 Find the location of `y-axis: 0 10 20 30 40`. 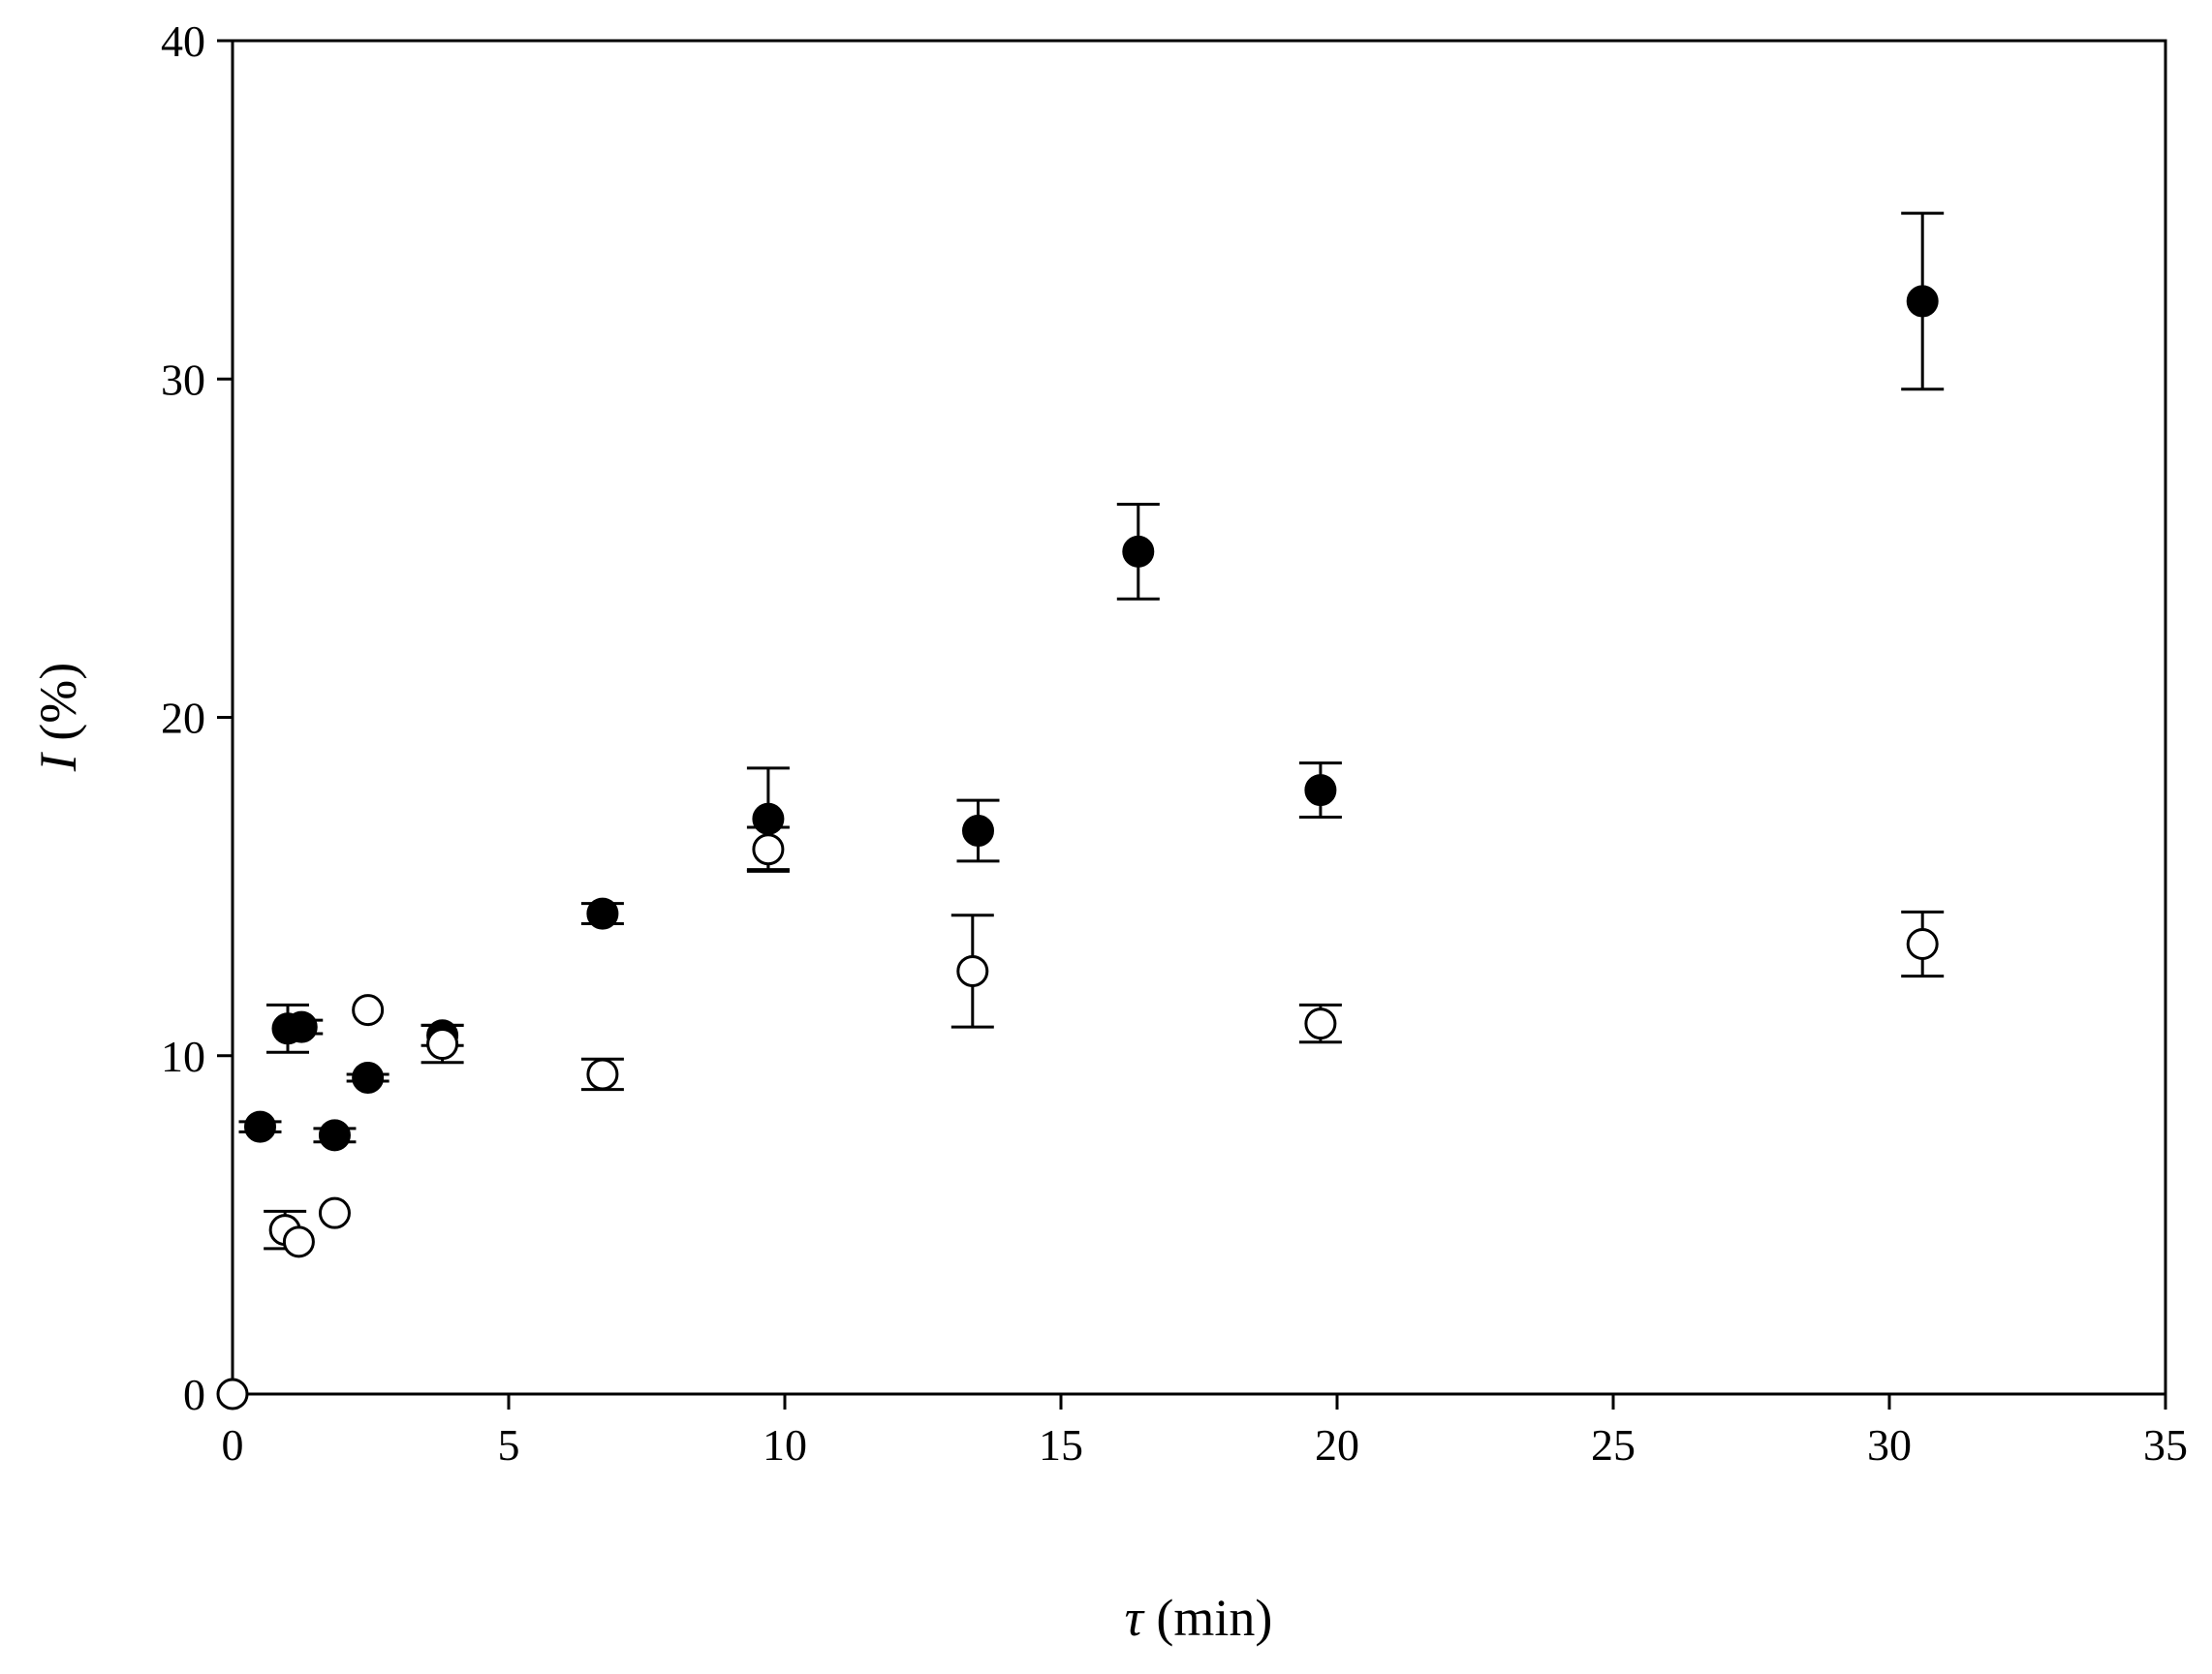

y-axis: 0 10 20 30 40 is located at coordinates (197, 717).